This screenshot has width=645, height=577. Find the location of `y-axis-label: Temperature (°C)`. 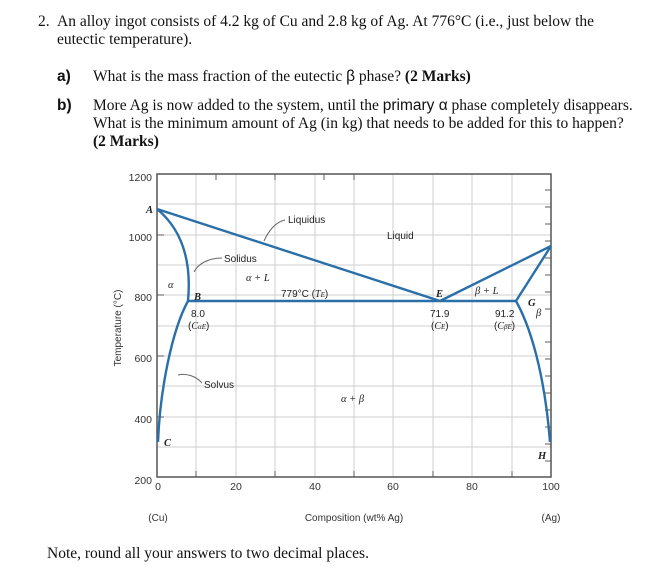

y-axis-label: Temperature (°C) is located at coordinates (118, 328).